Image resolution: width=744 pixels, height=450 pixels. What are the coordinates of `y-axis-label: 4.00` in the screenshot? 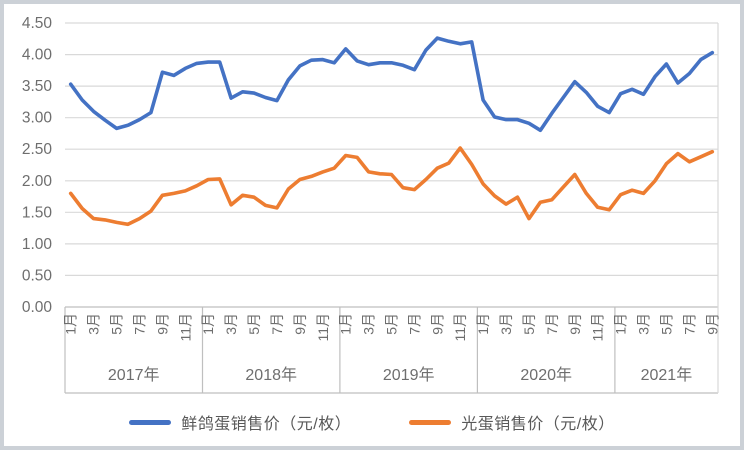 It's located at (37, 55).